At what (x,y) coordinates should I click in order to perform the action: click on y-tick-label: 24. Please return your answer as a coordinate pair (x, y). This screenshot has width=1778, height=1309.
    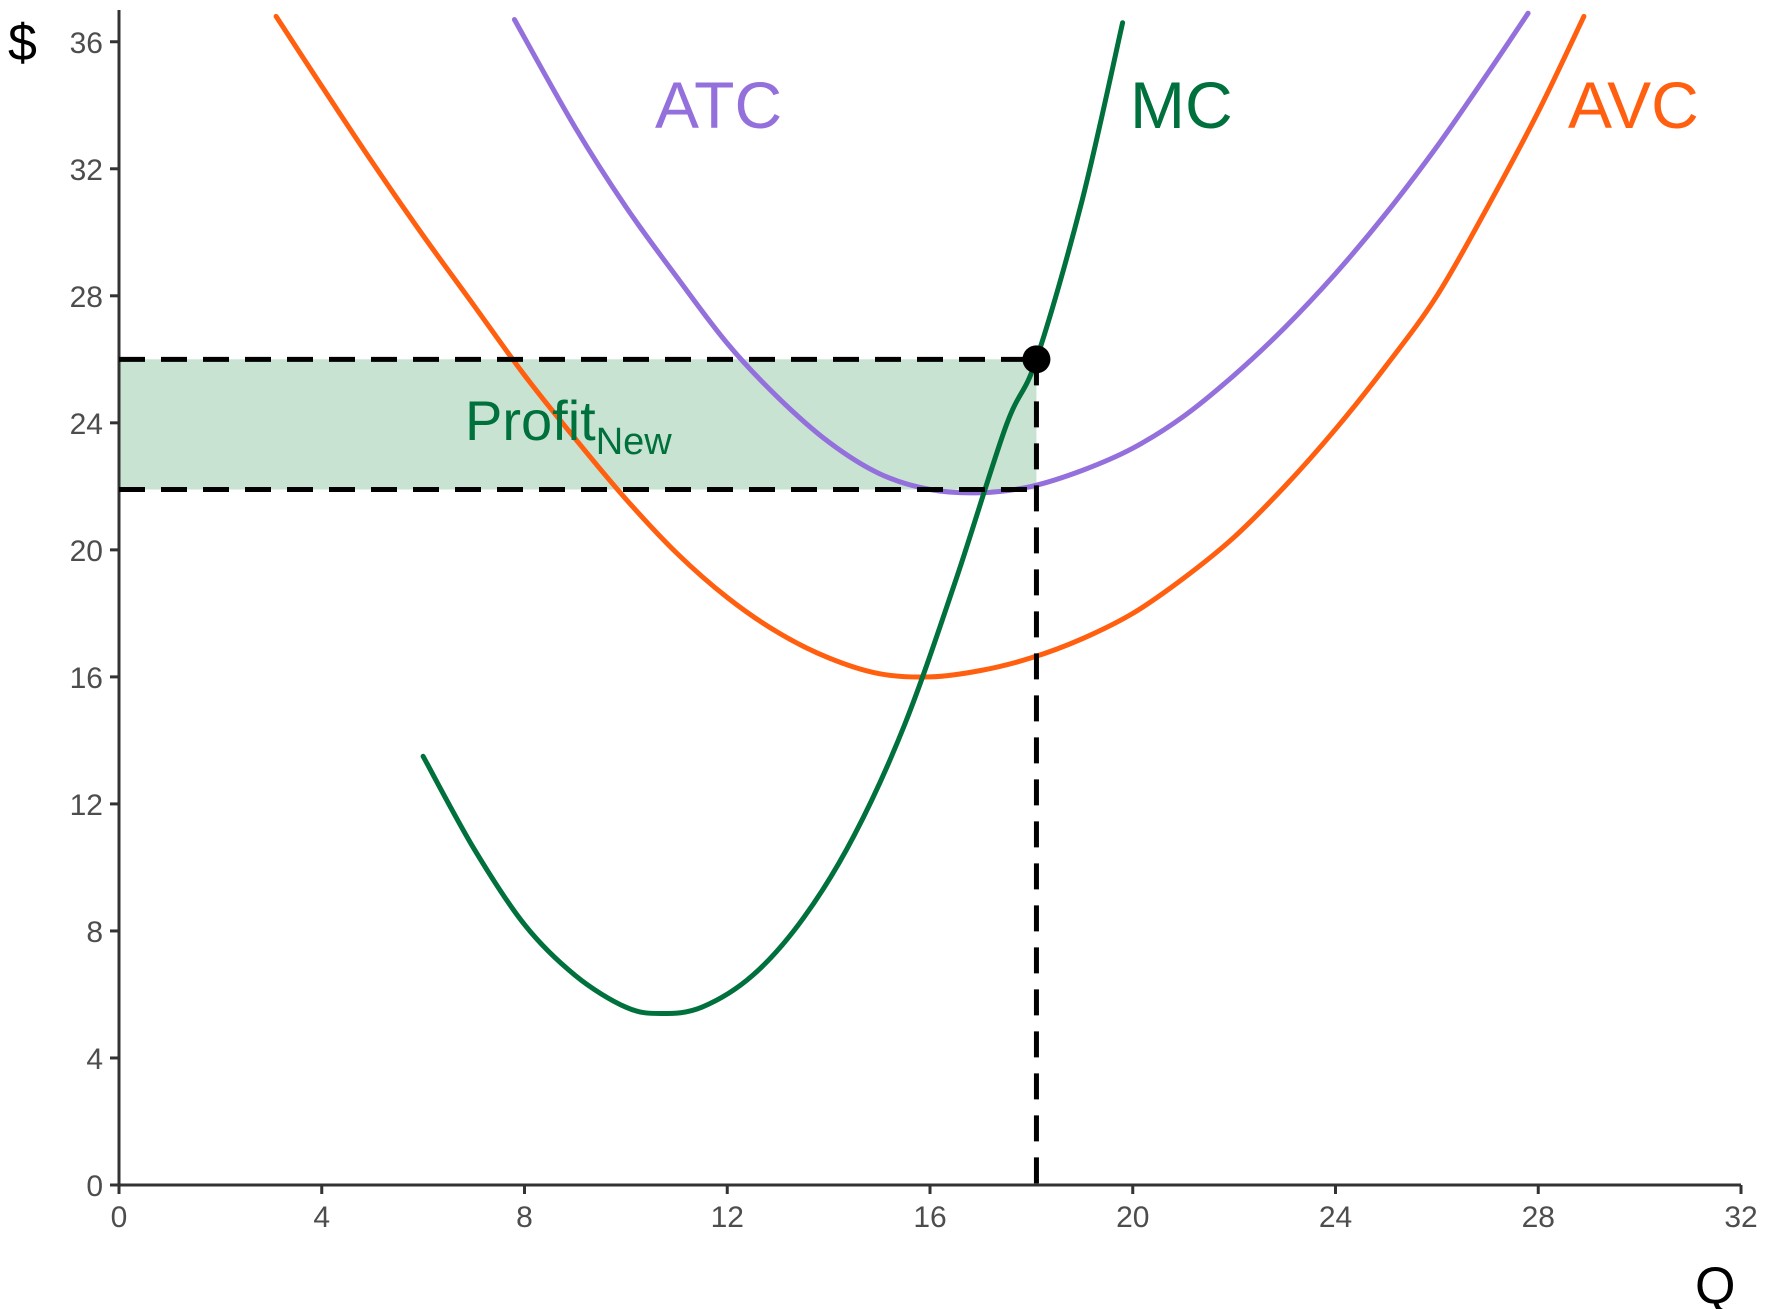
    Looking at the image, I should click on (86, 424).